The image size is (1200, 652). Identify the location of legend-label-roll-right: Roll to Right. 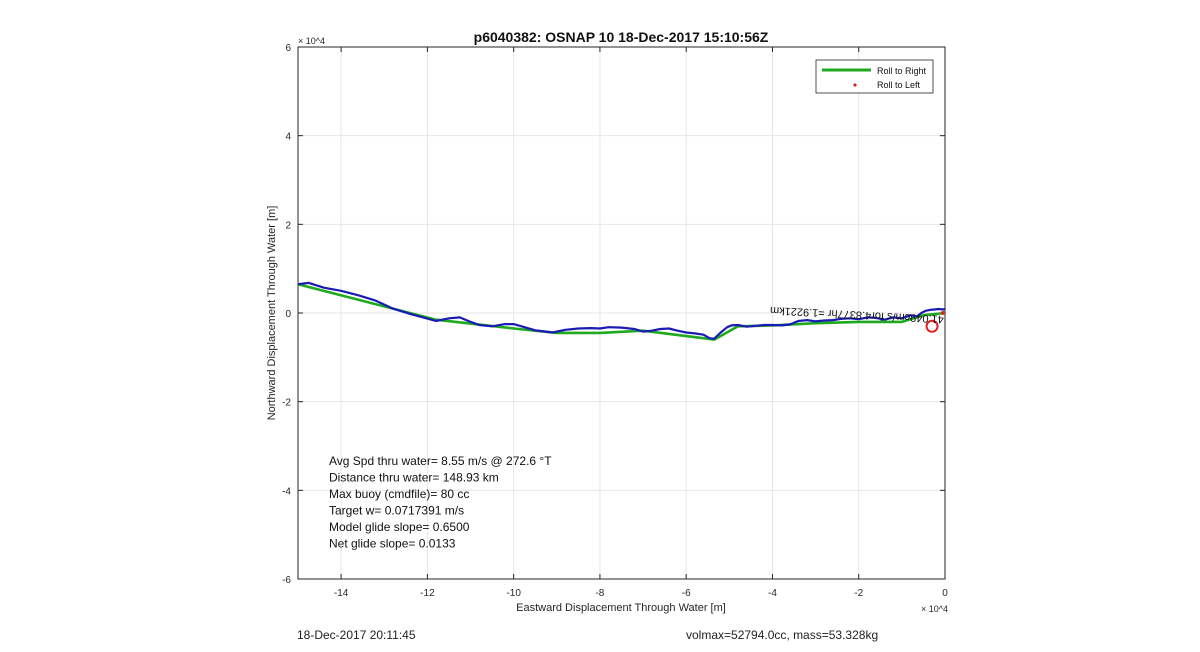
(902, 71).